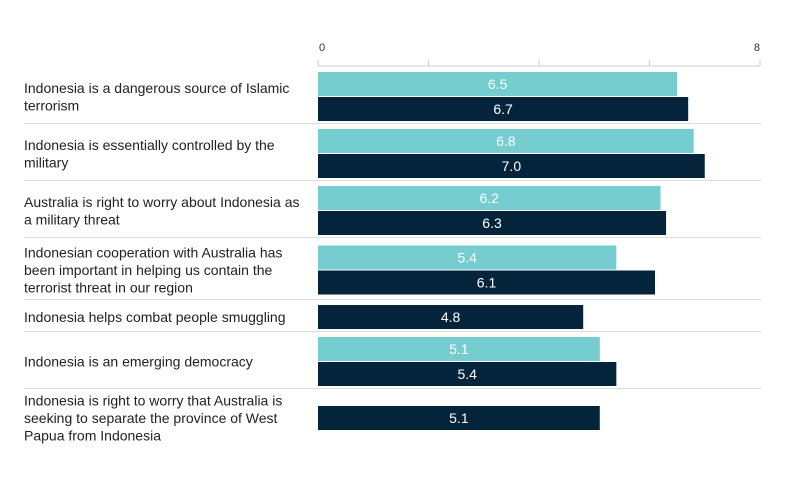 The image size is (785, 478). I want to click on category-label-line: terrorism, so click(51, 105).